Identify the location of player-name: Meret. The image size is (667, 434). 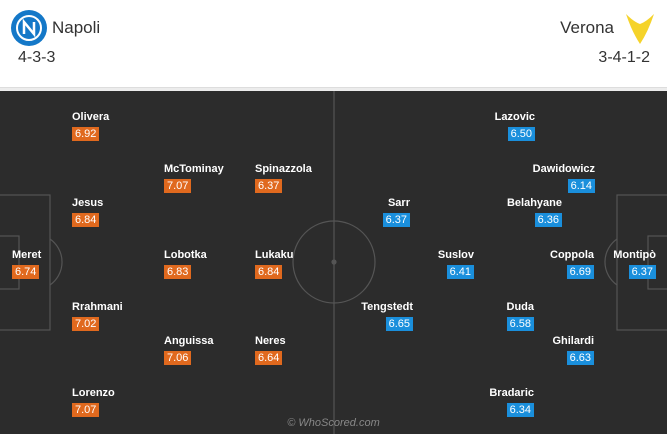
(27, 255).